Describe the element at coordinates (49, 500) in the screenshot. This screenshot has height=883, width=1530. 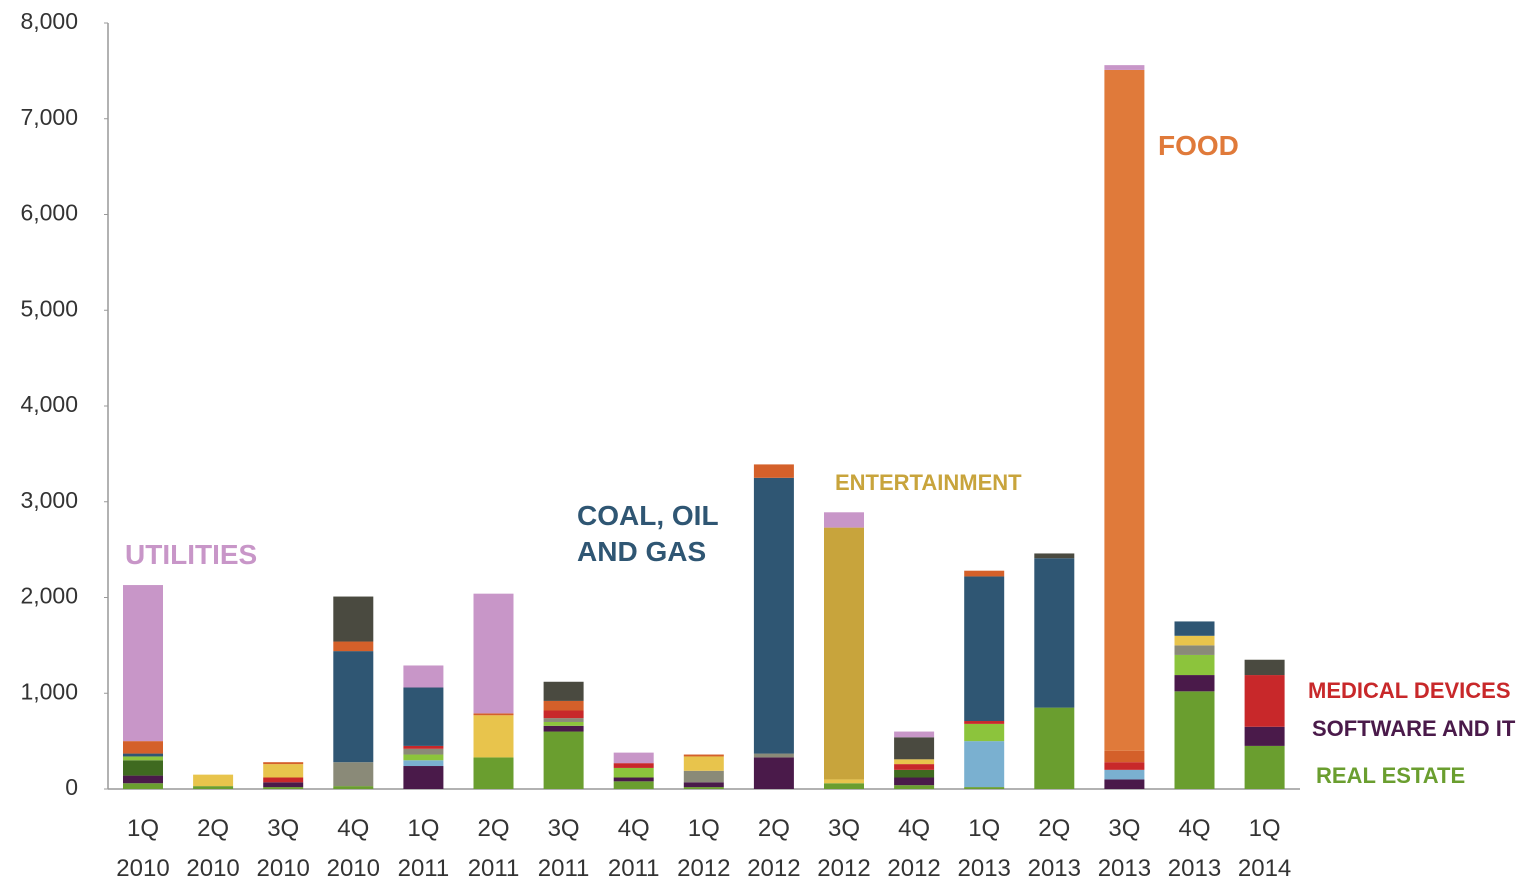
I see `y-tick-label: 3,000` at that location.